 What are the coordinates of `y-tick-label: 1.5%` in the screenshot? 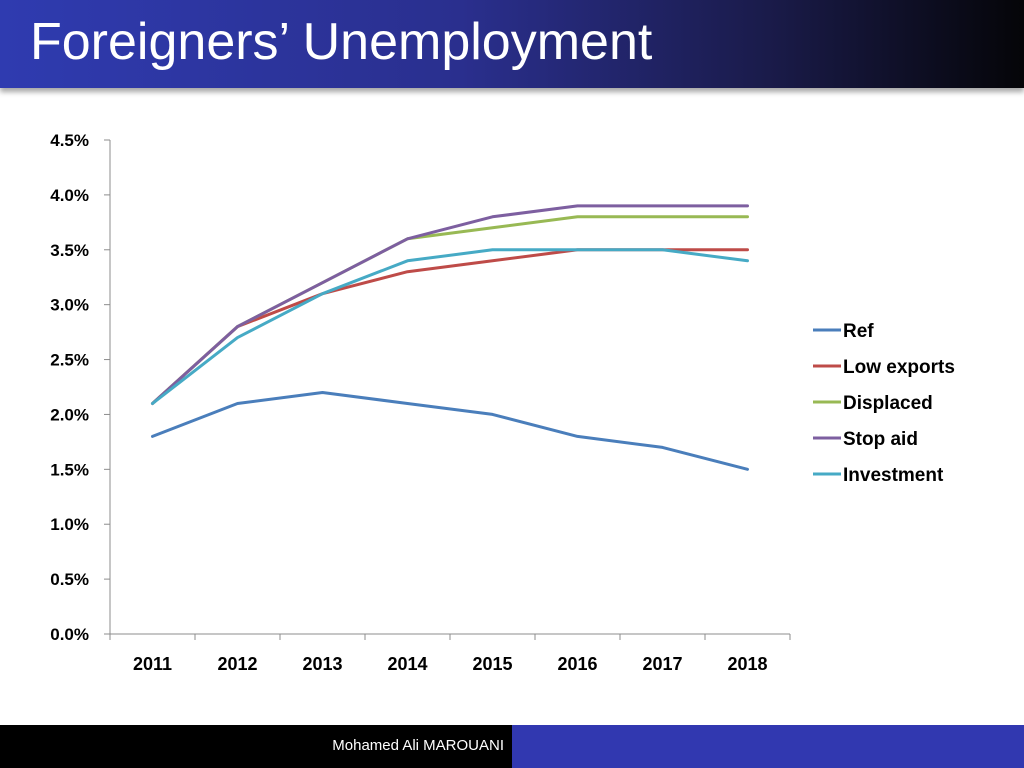 It's located at (69, 469).